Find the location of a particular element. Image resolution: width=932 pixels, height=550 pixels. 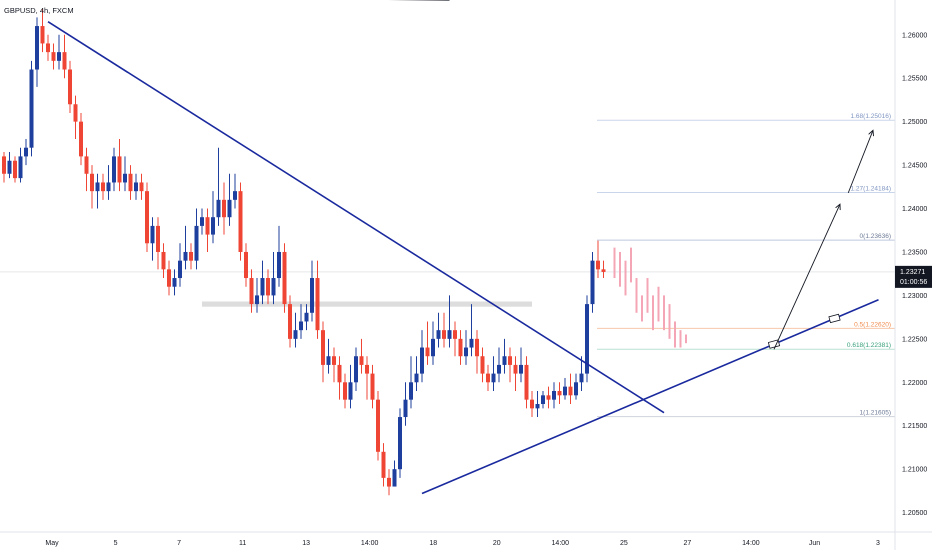

support-zone is located at coordinates (367, 304).